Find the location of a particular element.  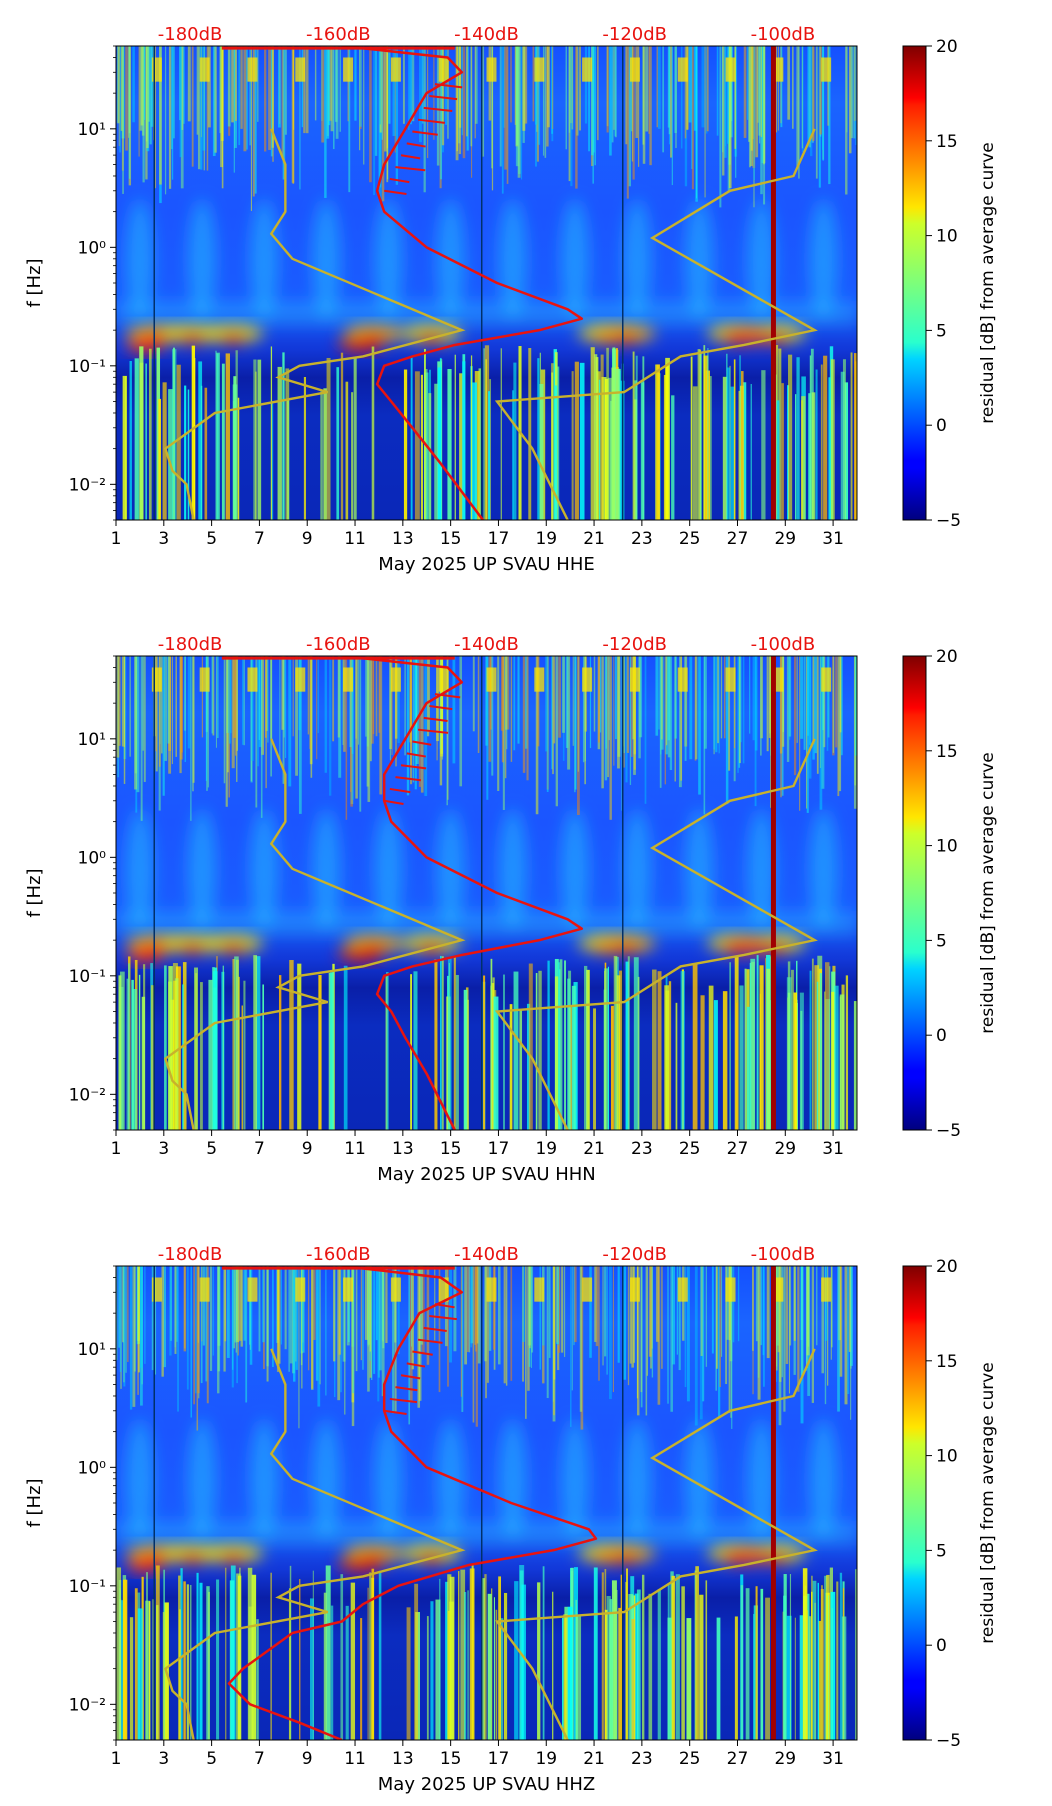

x-axis-label: May 2025 UP SVAU HHZ is located at coordinates (486, 1784).